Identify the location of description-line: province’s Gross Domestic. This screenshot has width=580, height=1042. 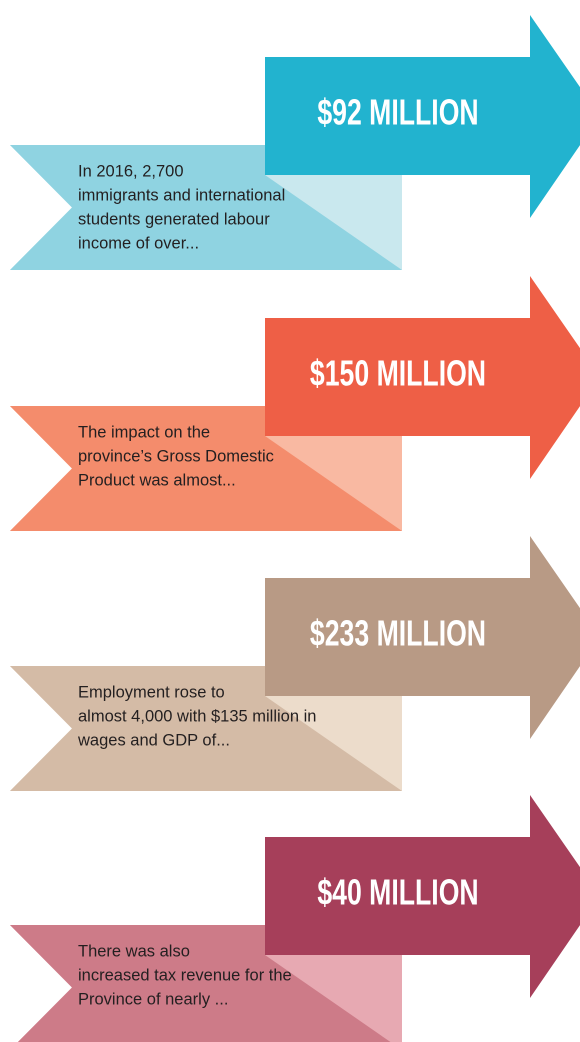
(176, 456).